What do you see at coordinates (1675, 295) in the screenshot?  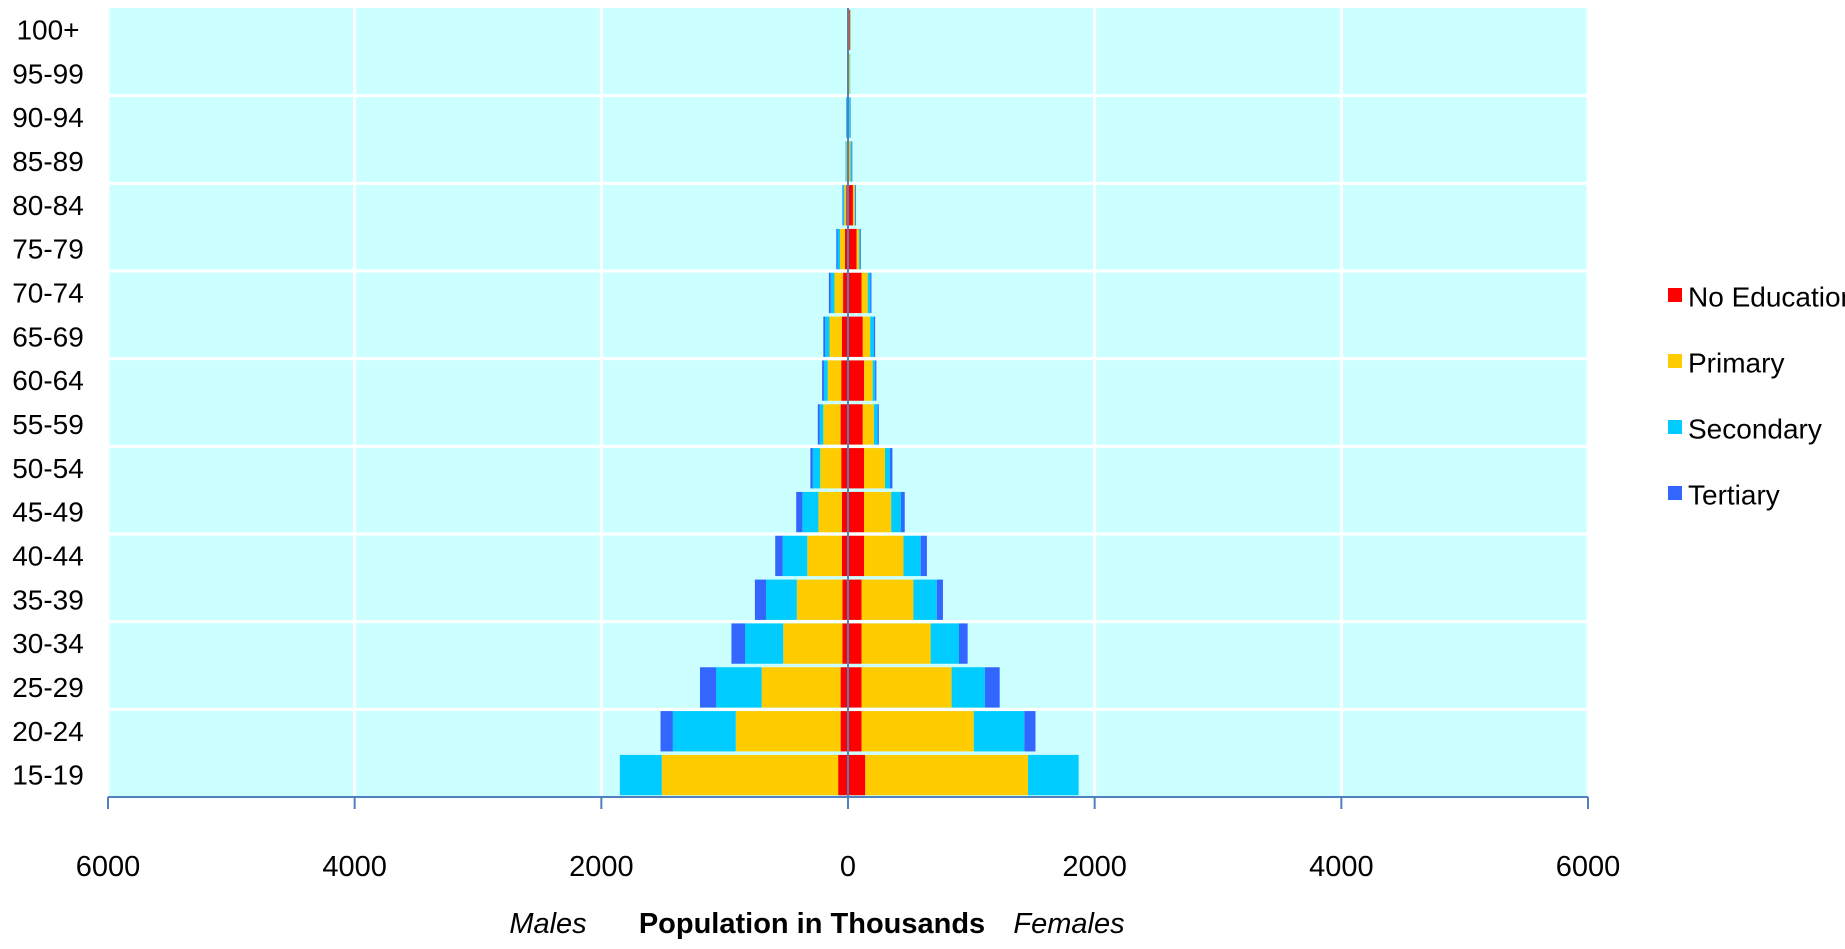 I see `legend-swatch-no-education` at bounding box center [1675, 295].